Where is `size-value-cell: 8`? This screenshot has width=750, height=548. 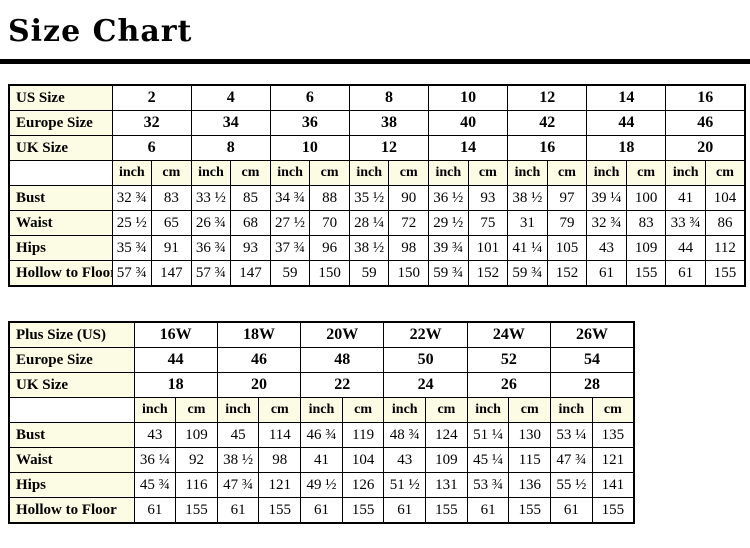 size-value-cell: 8 is located at coordinates (230, 148).